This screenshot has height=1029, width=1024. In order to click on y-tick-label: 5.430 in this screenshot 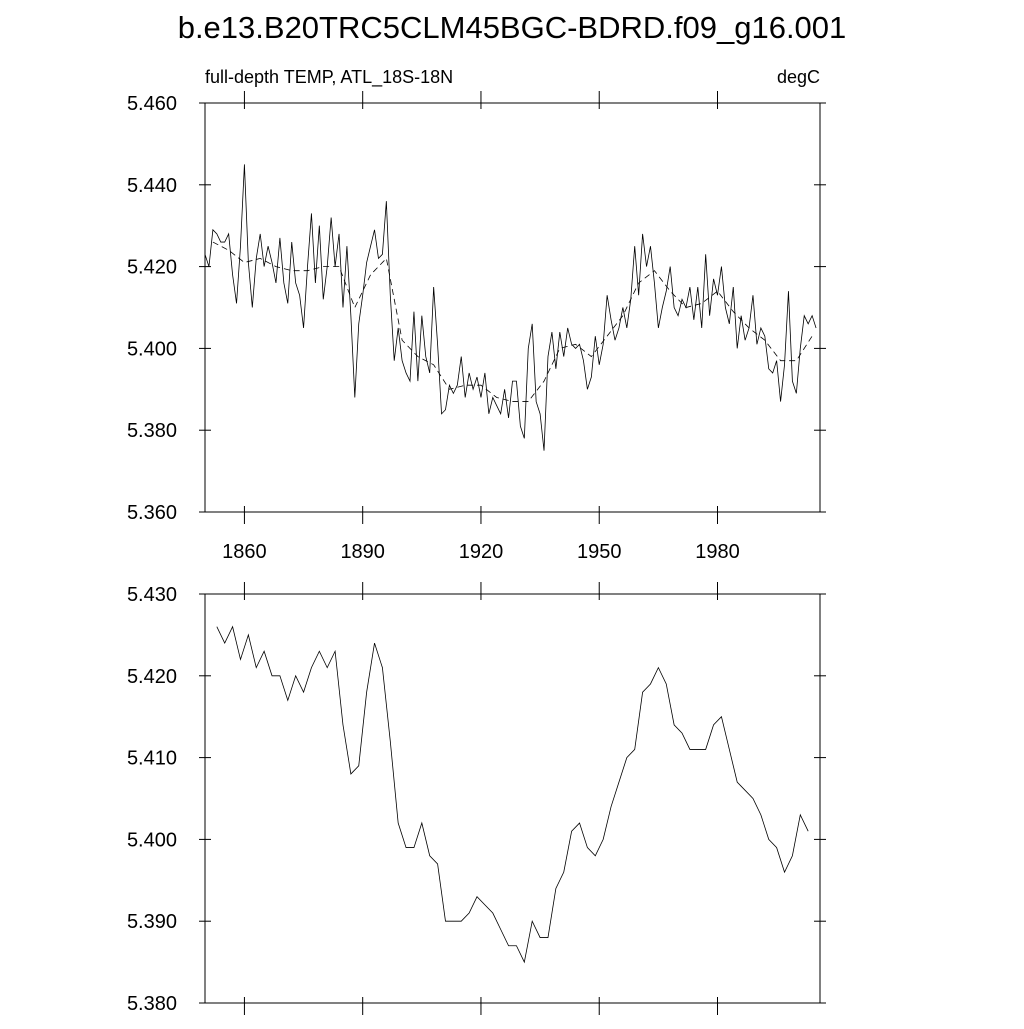, I will do `click(152, 595)`.